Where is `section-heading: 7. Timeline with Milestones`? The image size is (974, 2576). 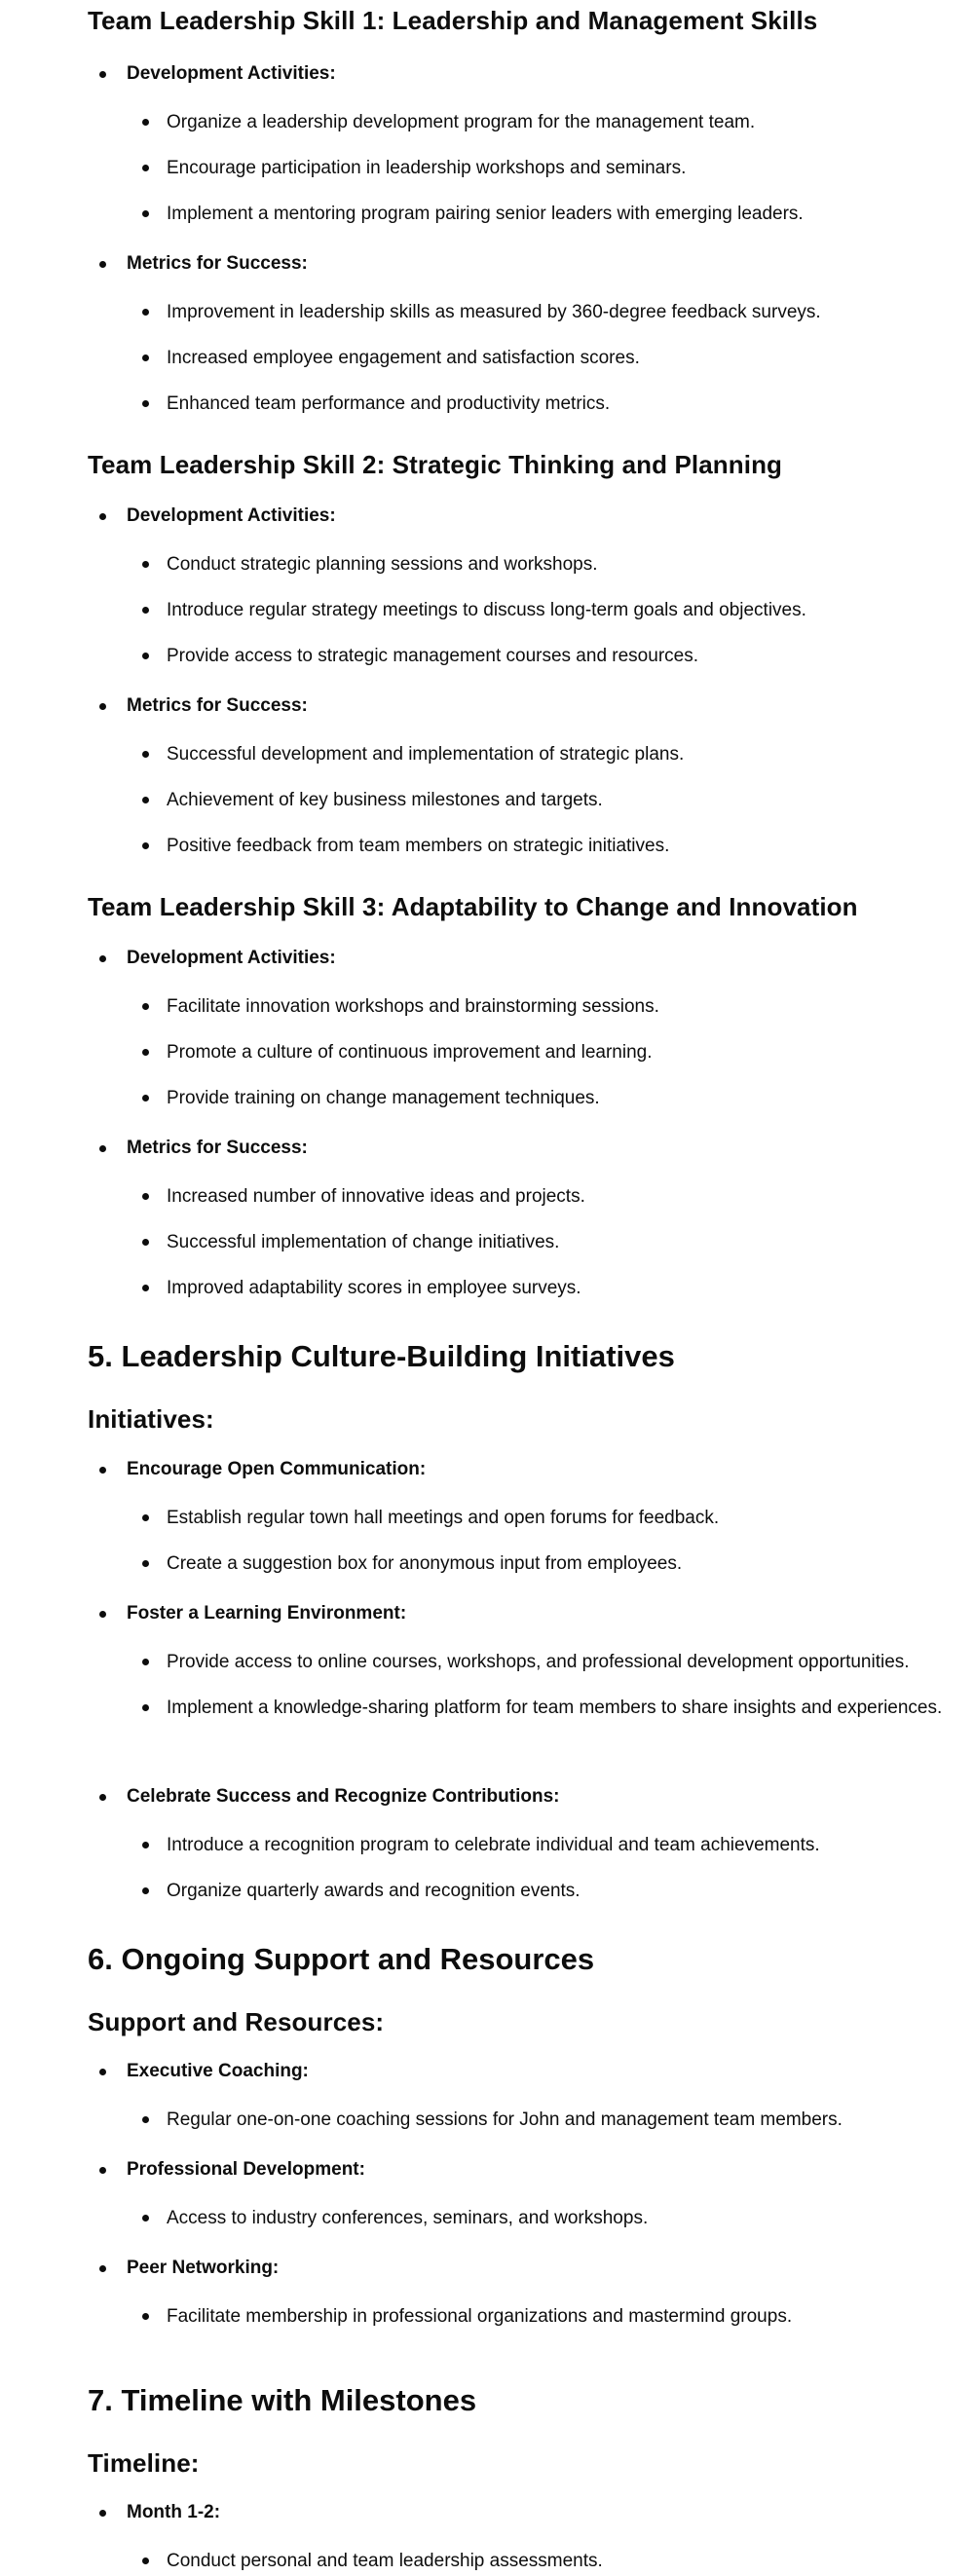
section-heading: 7. Timeline with Milestones is located at coordinates (282, 2400).